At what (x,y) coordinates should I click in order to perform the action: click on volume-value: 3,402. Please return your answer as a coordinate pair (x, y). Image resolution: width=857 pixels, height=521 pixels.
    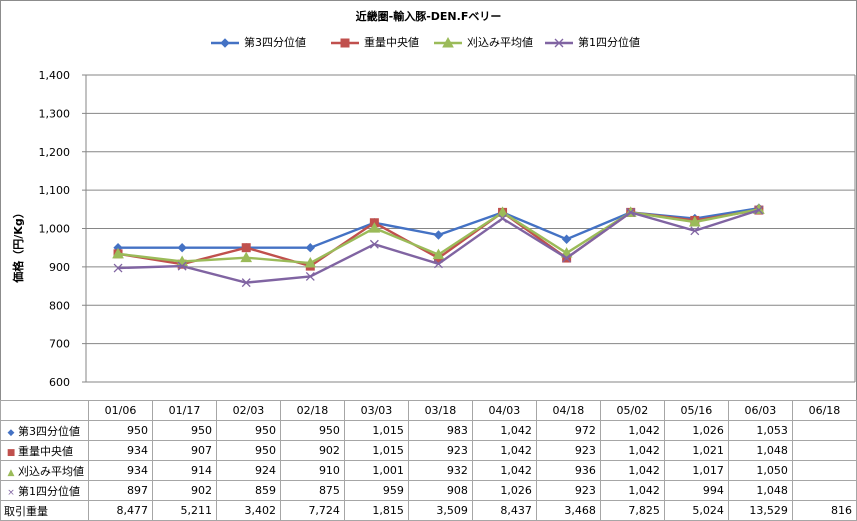
    Looking at the image, I should click on (248, 510).